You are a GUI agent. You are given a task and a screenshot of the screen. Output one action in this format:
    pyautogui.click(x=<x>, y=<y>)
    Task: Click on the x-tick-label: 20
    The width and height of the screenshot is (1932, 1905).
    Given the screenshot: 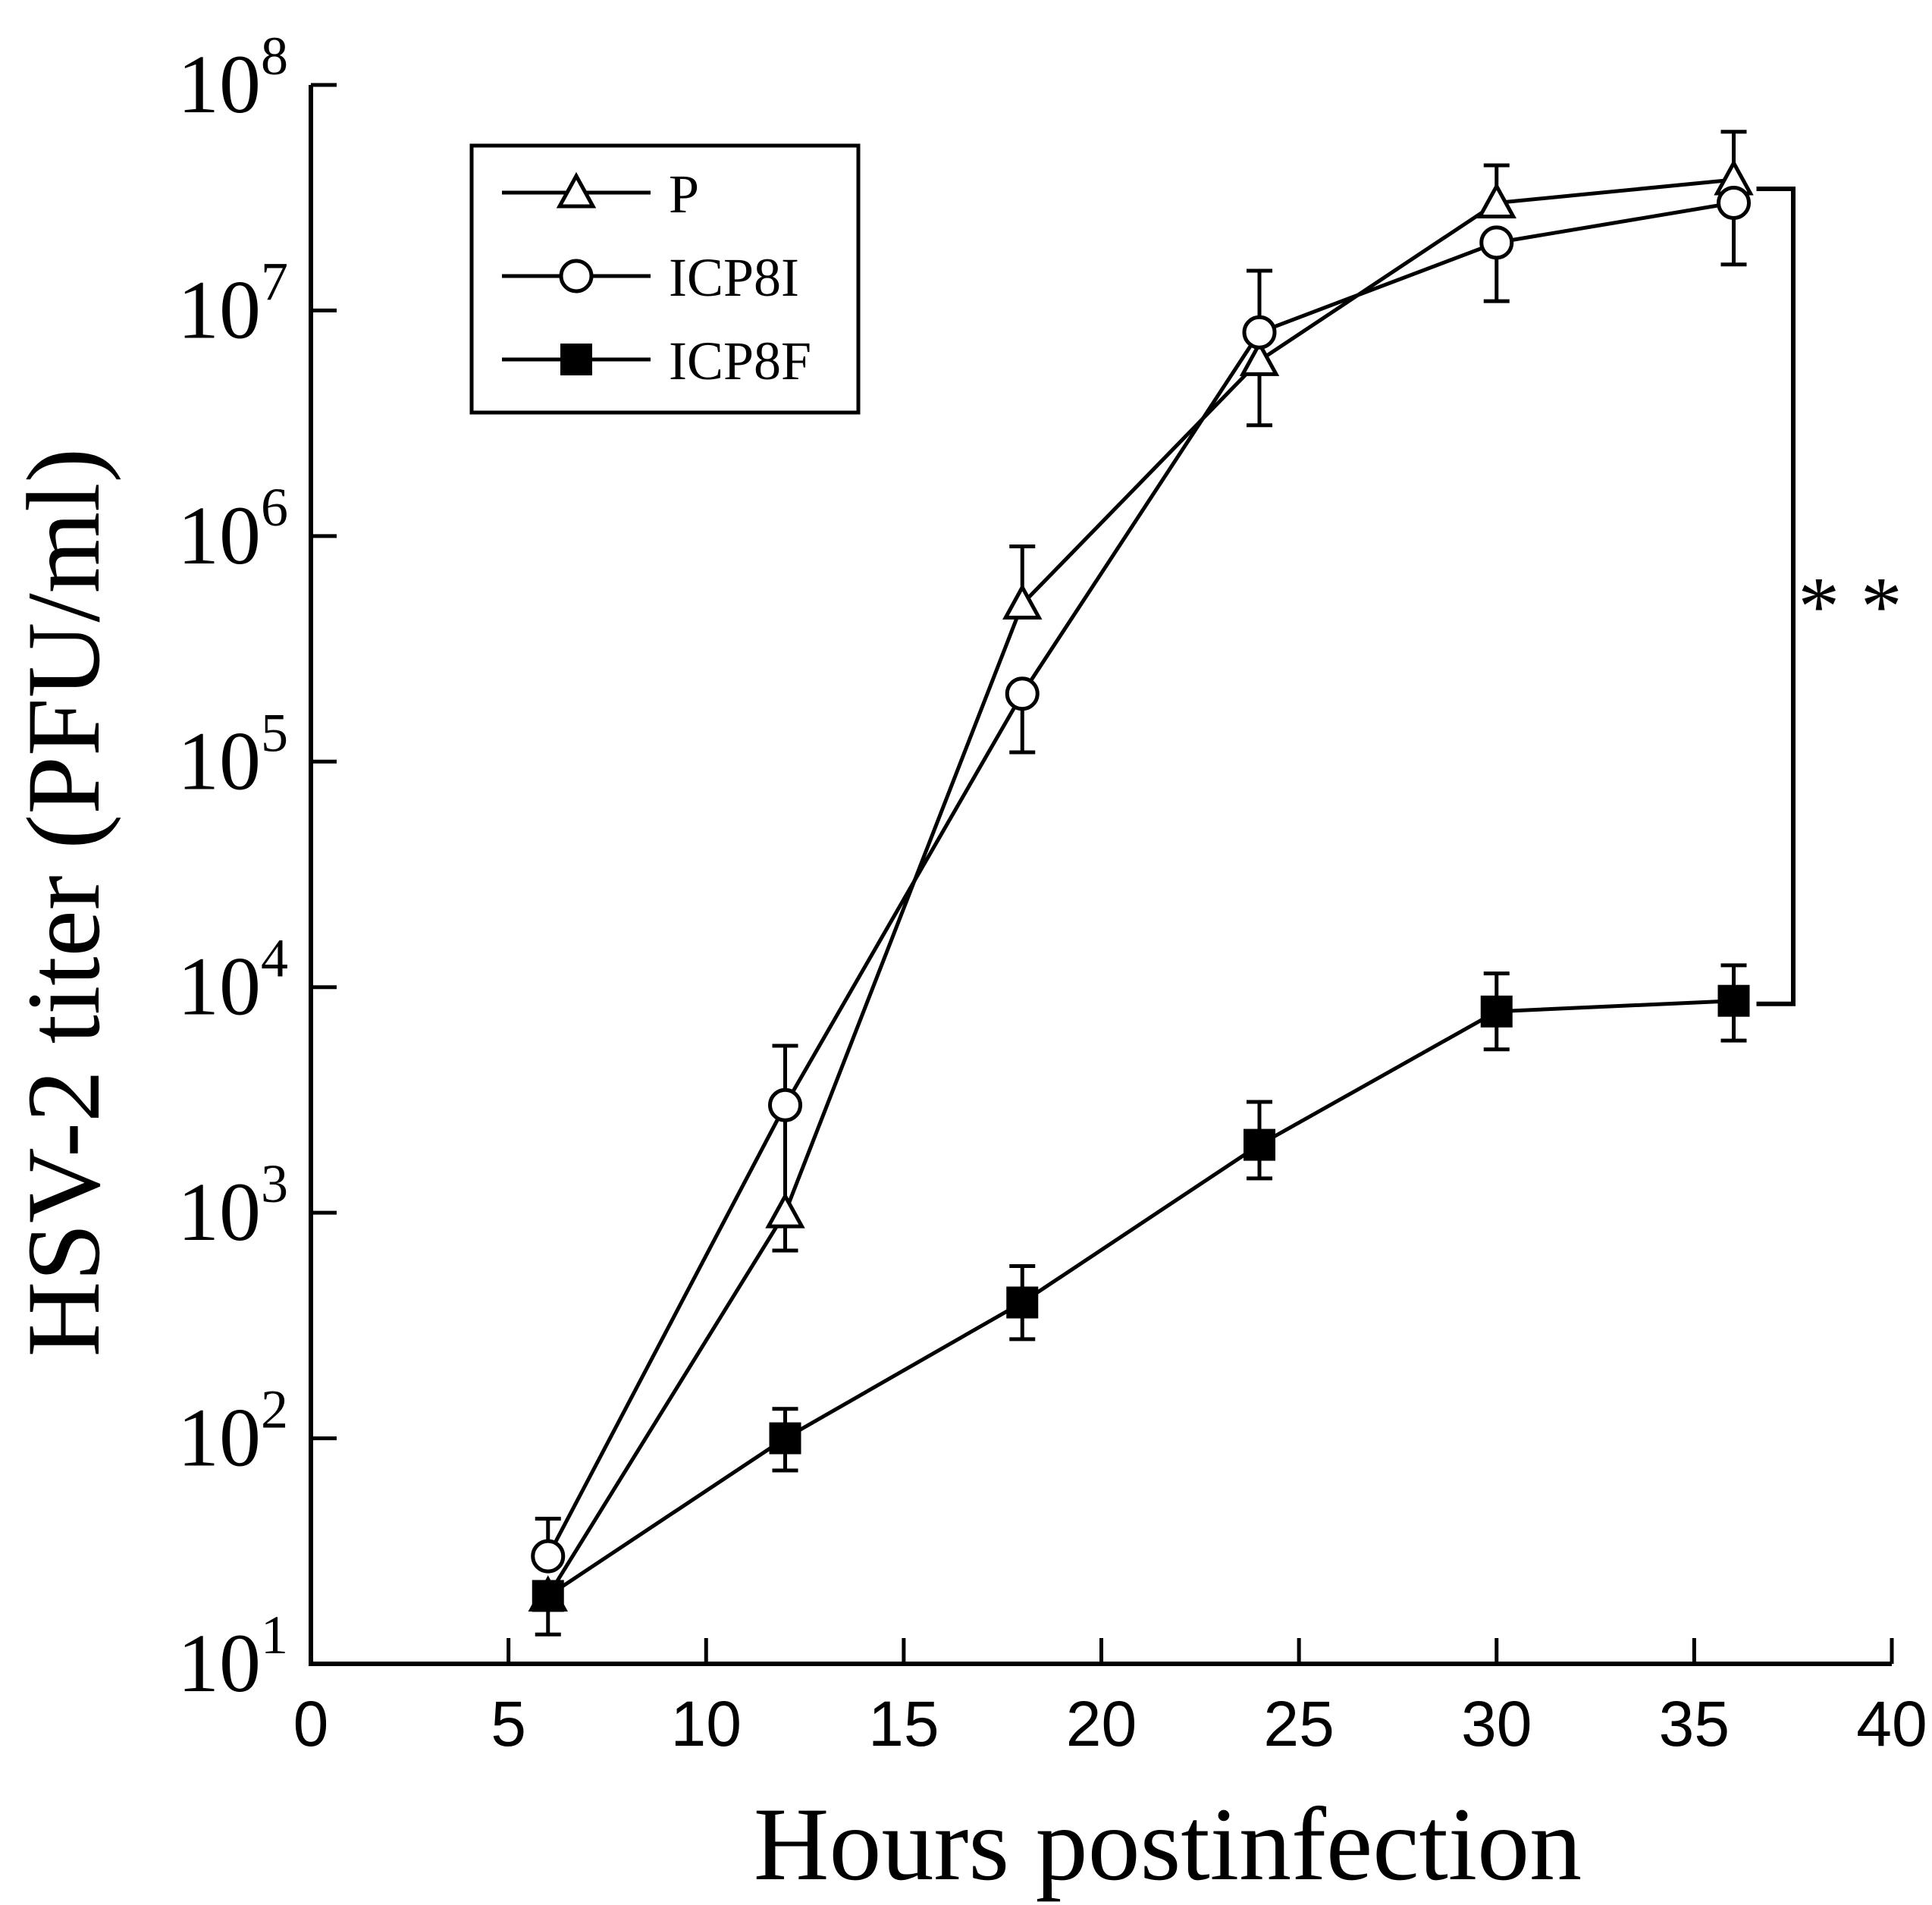 What is the action you would take?
    pyautogui.click(x=1101, y=1723)
    